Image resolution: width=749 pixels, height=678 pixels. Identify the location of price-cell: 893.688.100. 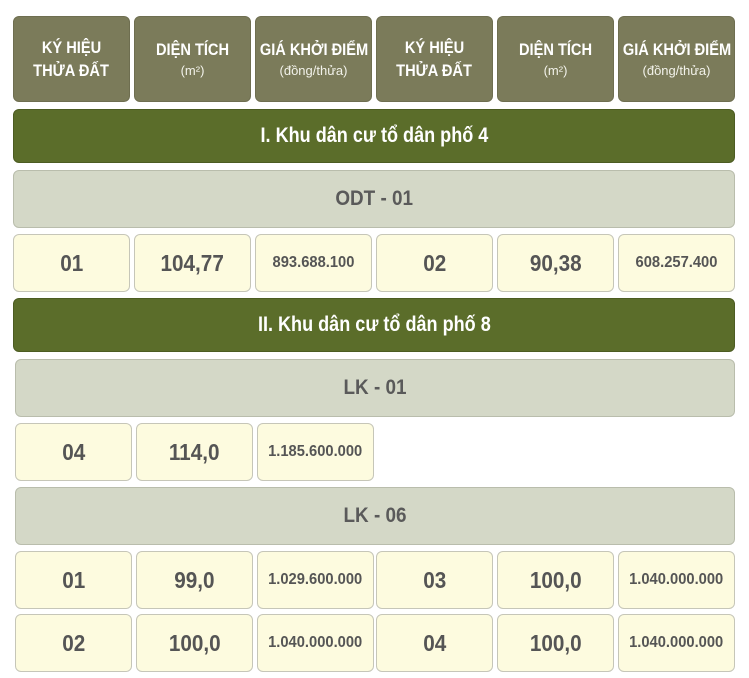
(313, 263).